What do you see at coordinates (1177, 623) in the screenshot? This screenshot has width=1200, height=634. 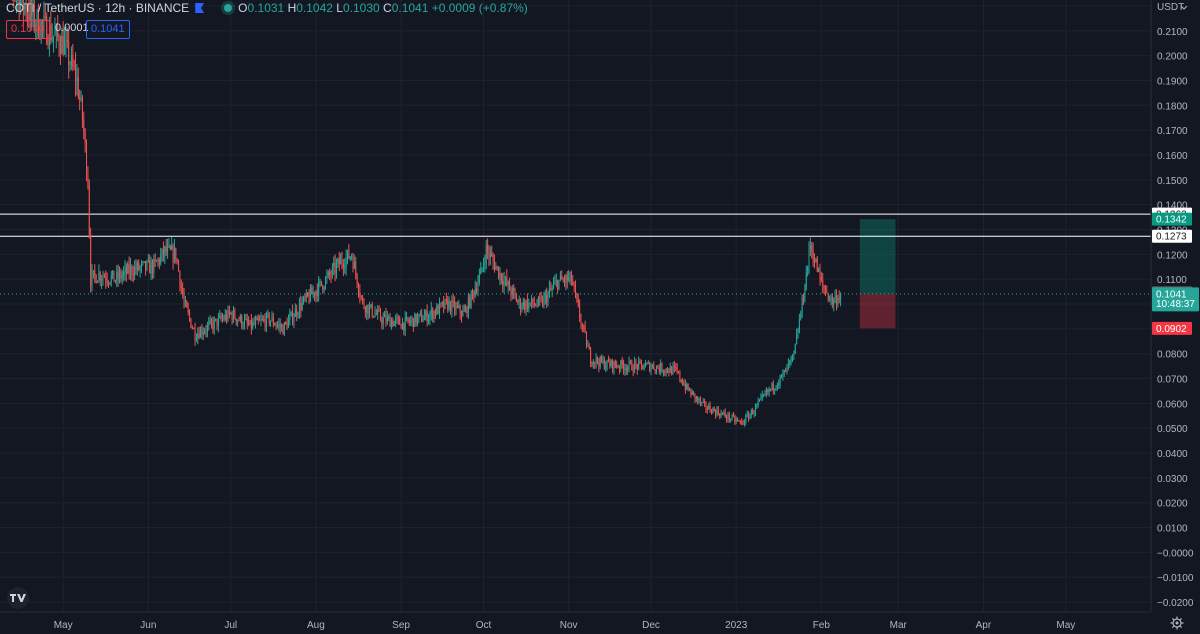 I see `settings-gear-icon` at bounding box center [1177, 623].